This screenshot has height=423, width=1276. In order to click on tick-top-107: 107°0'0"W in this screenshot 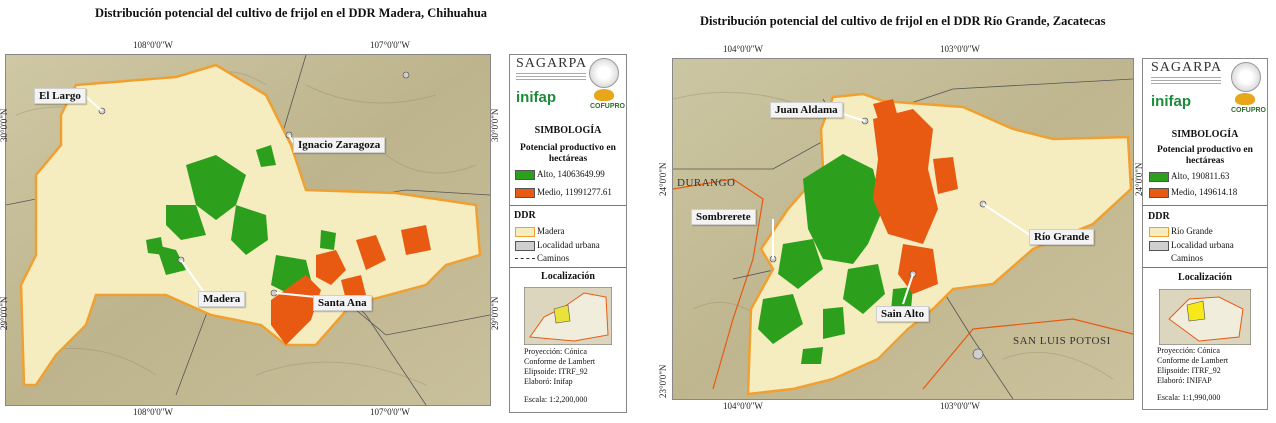, I will do `click(390, 45)`.